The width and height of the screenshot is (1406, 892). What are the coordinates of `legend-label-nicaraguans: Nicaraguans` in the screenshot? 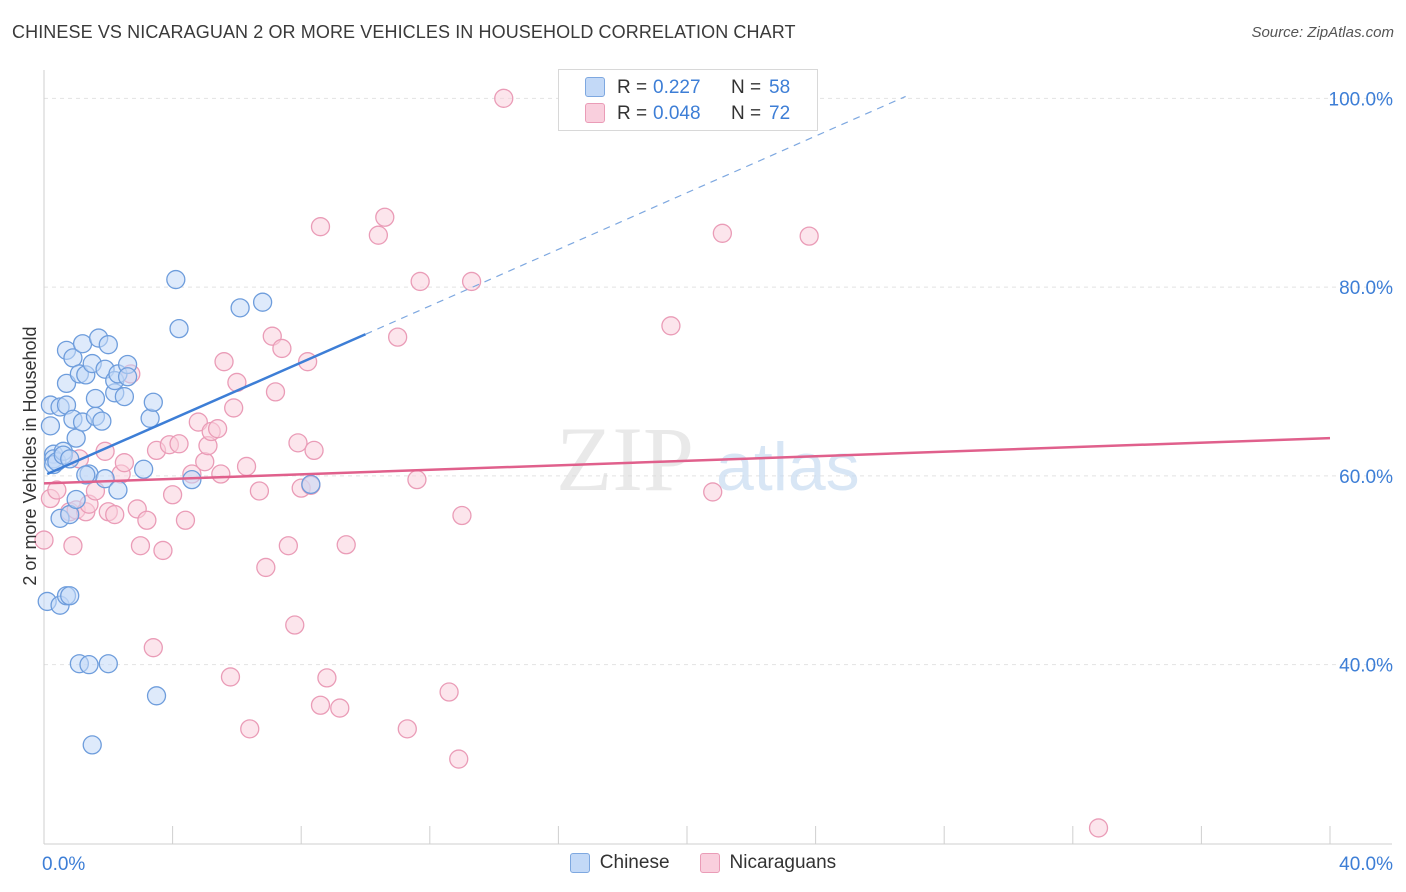 It's located at (783, 862).